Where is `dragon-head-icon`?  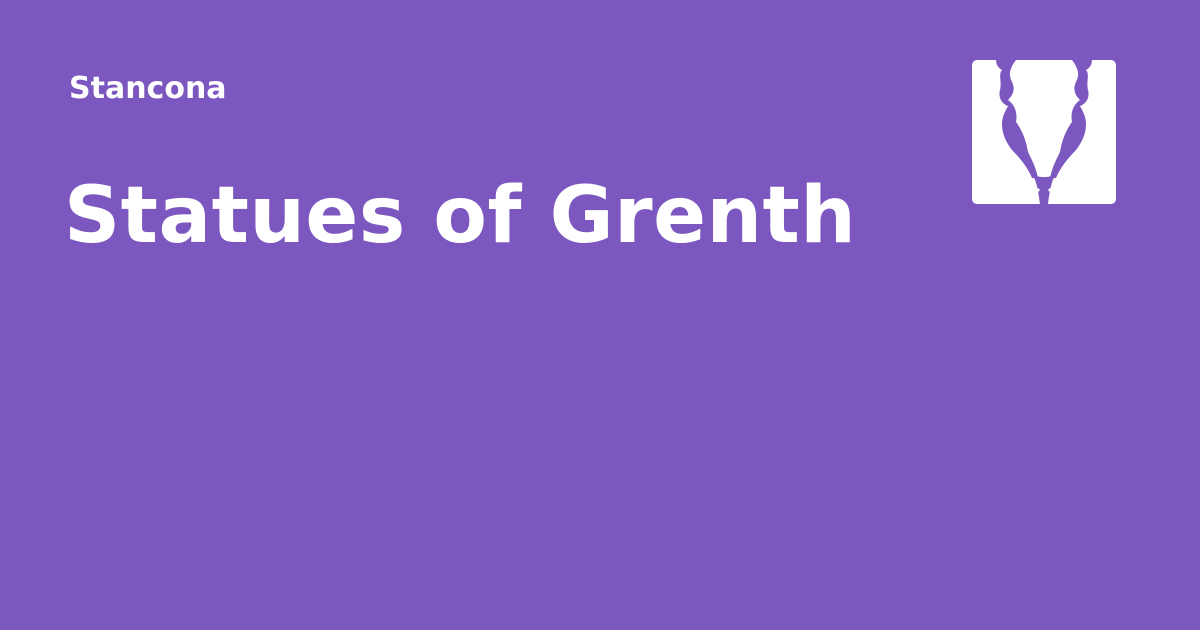 dragon-head-icon is located at coordinates (1044, 132).